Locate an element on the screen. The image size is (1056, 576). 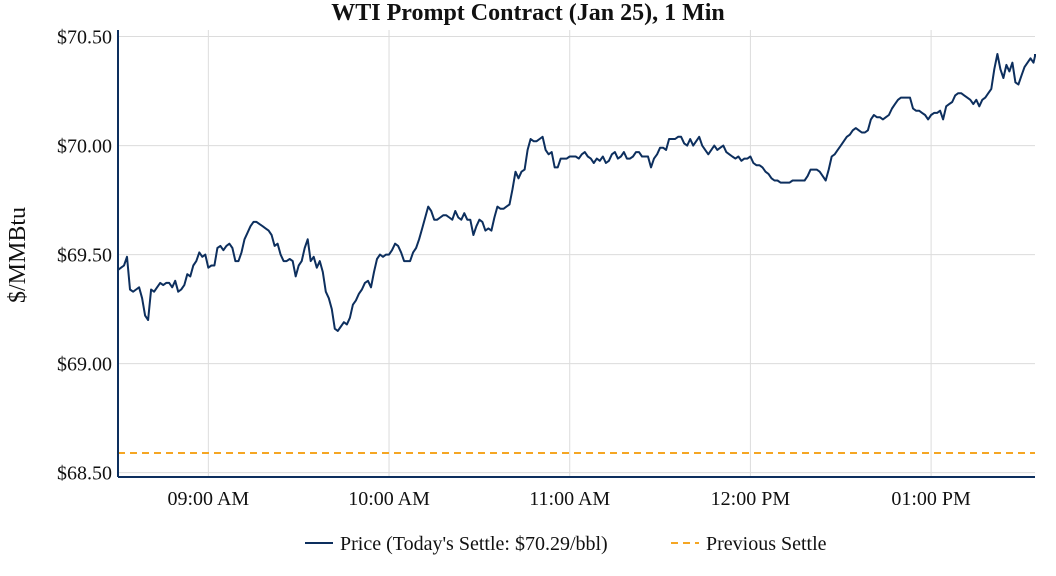
y-axis-label: $/MMBtu is located at coordinates (18, 255).